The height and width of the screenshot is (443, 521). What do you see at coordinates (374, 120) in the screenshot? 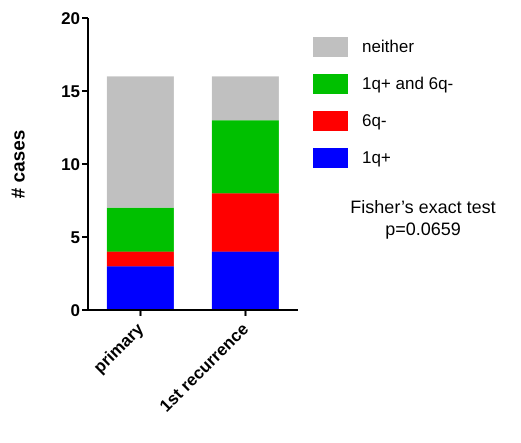
I see `legend-label: 6q-` at bounding box center [374, 120].